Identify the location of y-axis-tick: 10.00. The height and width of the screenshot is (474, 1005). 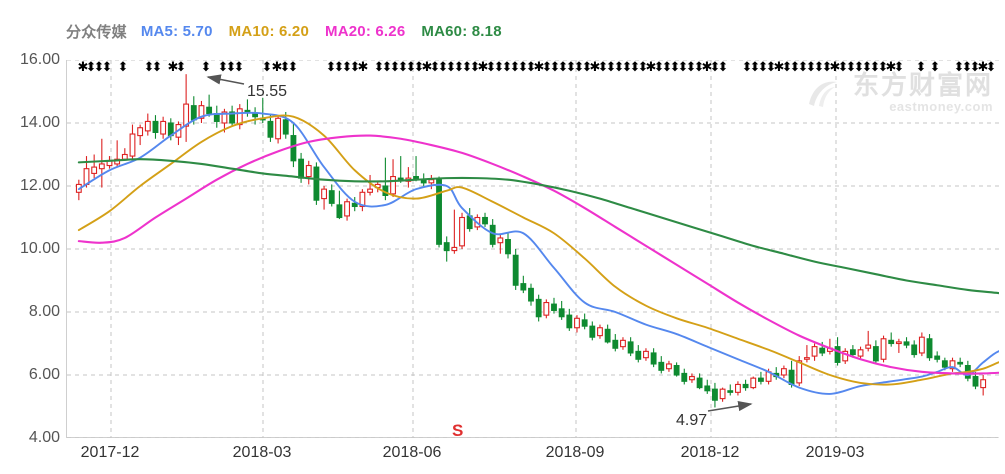
(39, 248).